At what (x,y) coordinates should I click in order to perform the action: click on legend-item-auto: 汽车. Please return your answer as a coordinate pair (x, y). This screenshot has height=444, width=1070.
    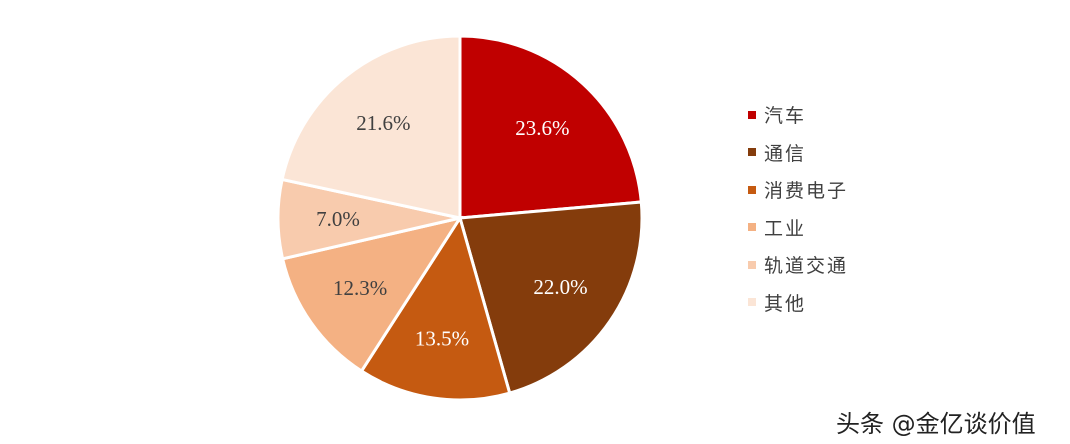
    Looking at the image, I should click on (798, 115).